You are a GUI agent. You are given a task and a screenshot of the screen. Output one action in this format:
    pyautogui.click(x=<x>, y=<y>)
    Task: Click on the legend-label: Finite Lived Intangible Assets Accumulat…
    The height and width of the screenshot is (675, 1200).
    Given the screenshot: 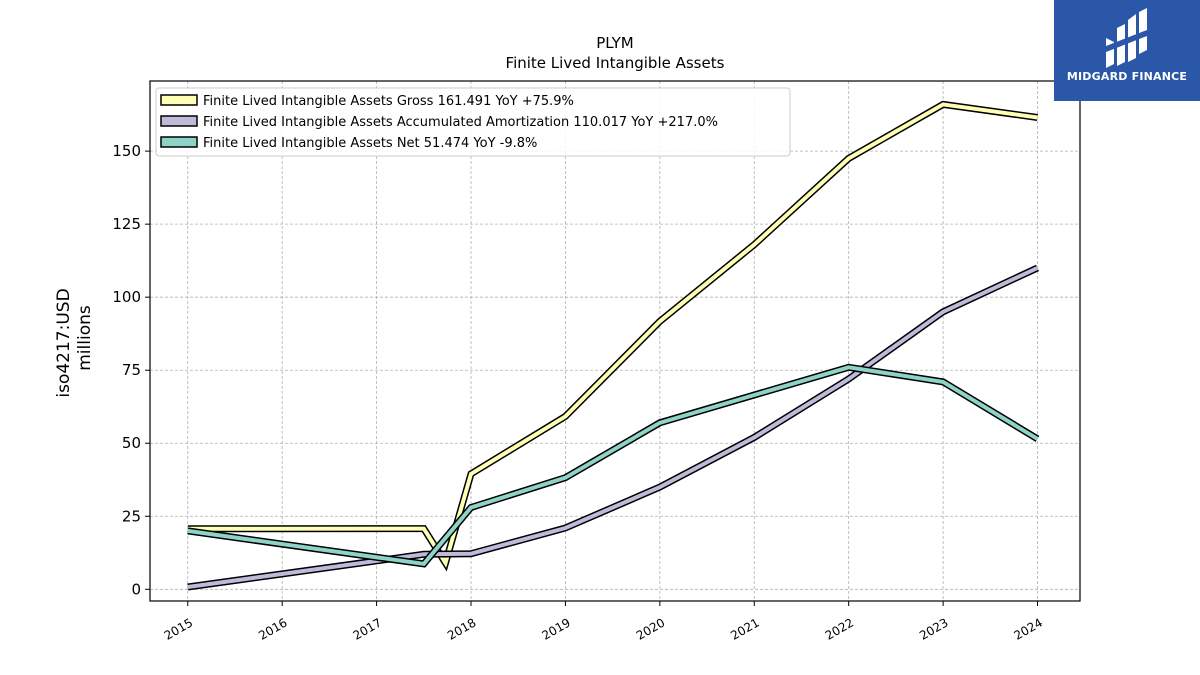 What is the action you would take?
    pyautogui.click(x=460, y=122)
    